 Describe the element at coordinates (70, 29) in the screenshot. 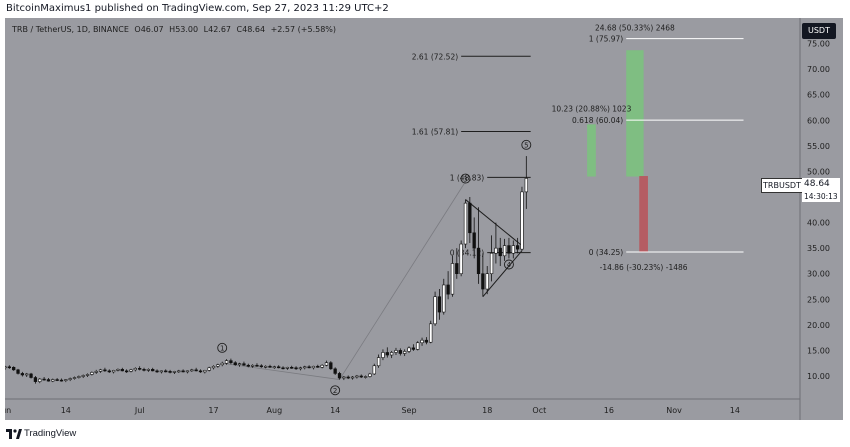

I see `symbol-label: TRB / TetherUS, 1D, BINANCE` at that location.